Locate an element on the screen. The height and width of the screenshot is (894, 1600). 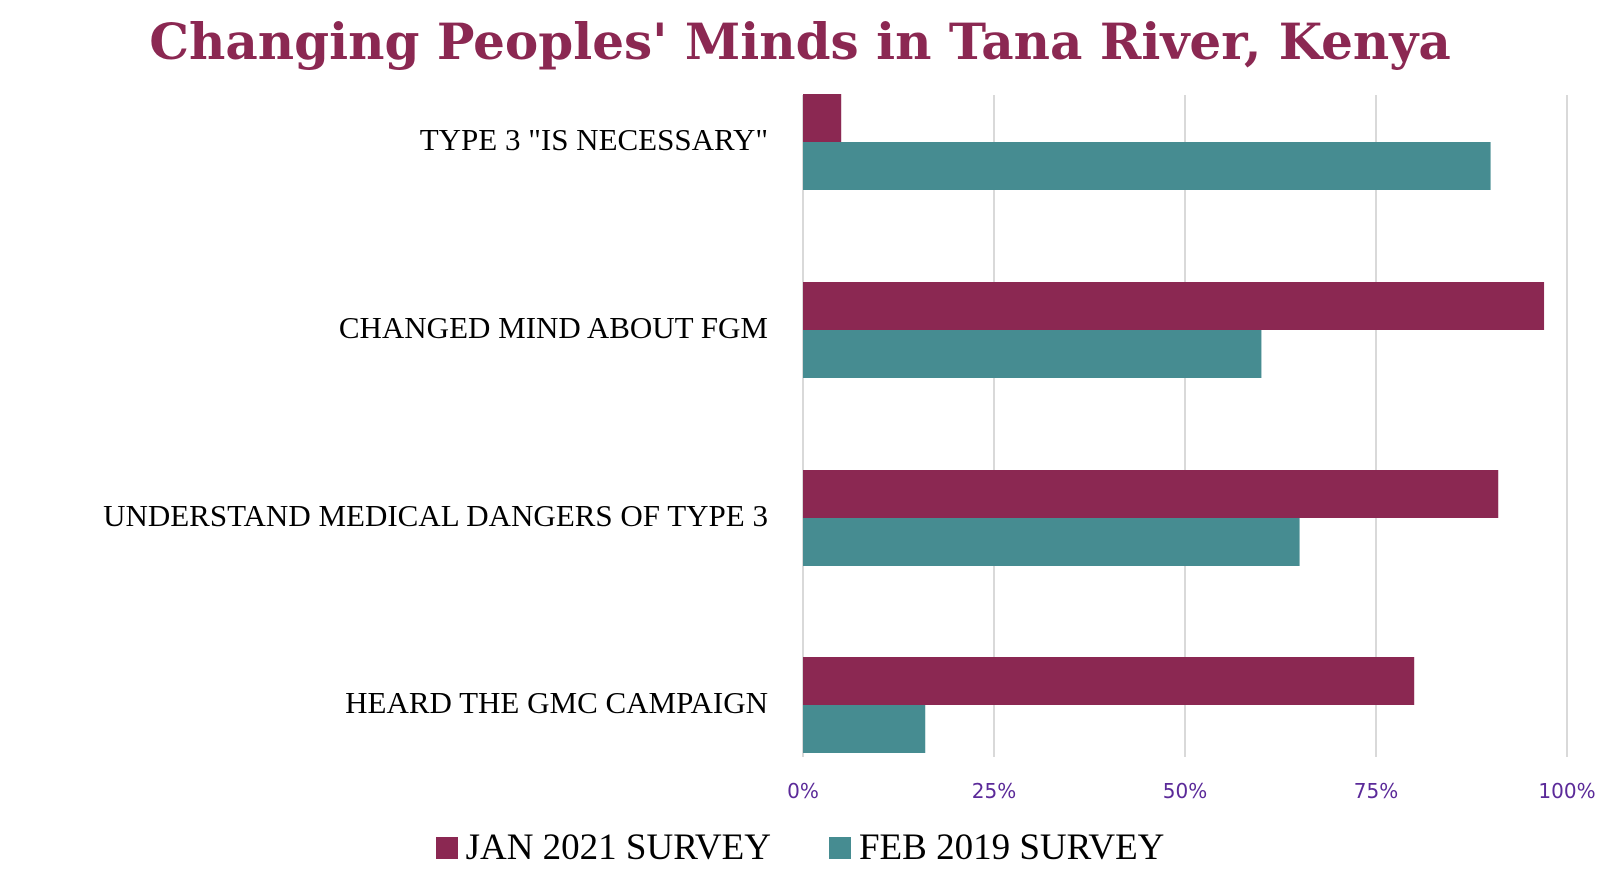
bar-jan-2021-survey-heard-the-gmc-campaign is located at coordinates (1109, 681).